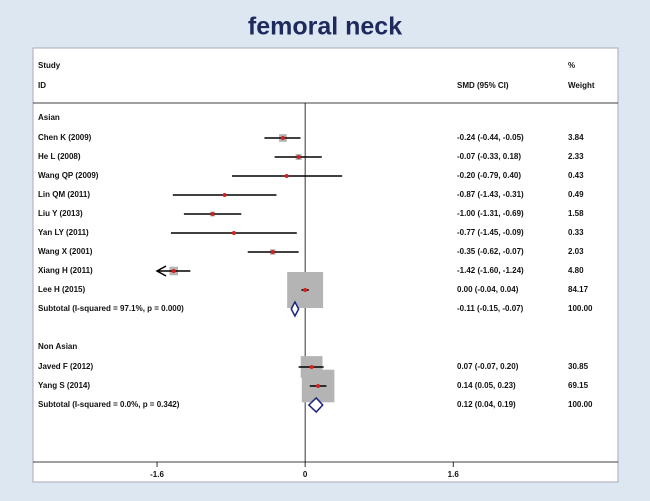  What do you see at coordinates (576, 137) in the screenshot?
I see `weight-label: 3.84` at bounding box center [576, 137].